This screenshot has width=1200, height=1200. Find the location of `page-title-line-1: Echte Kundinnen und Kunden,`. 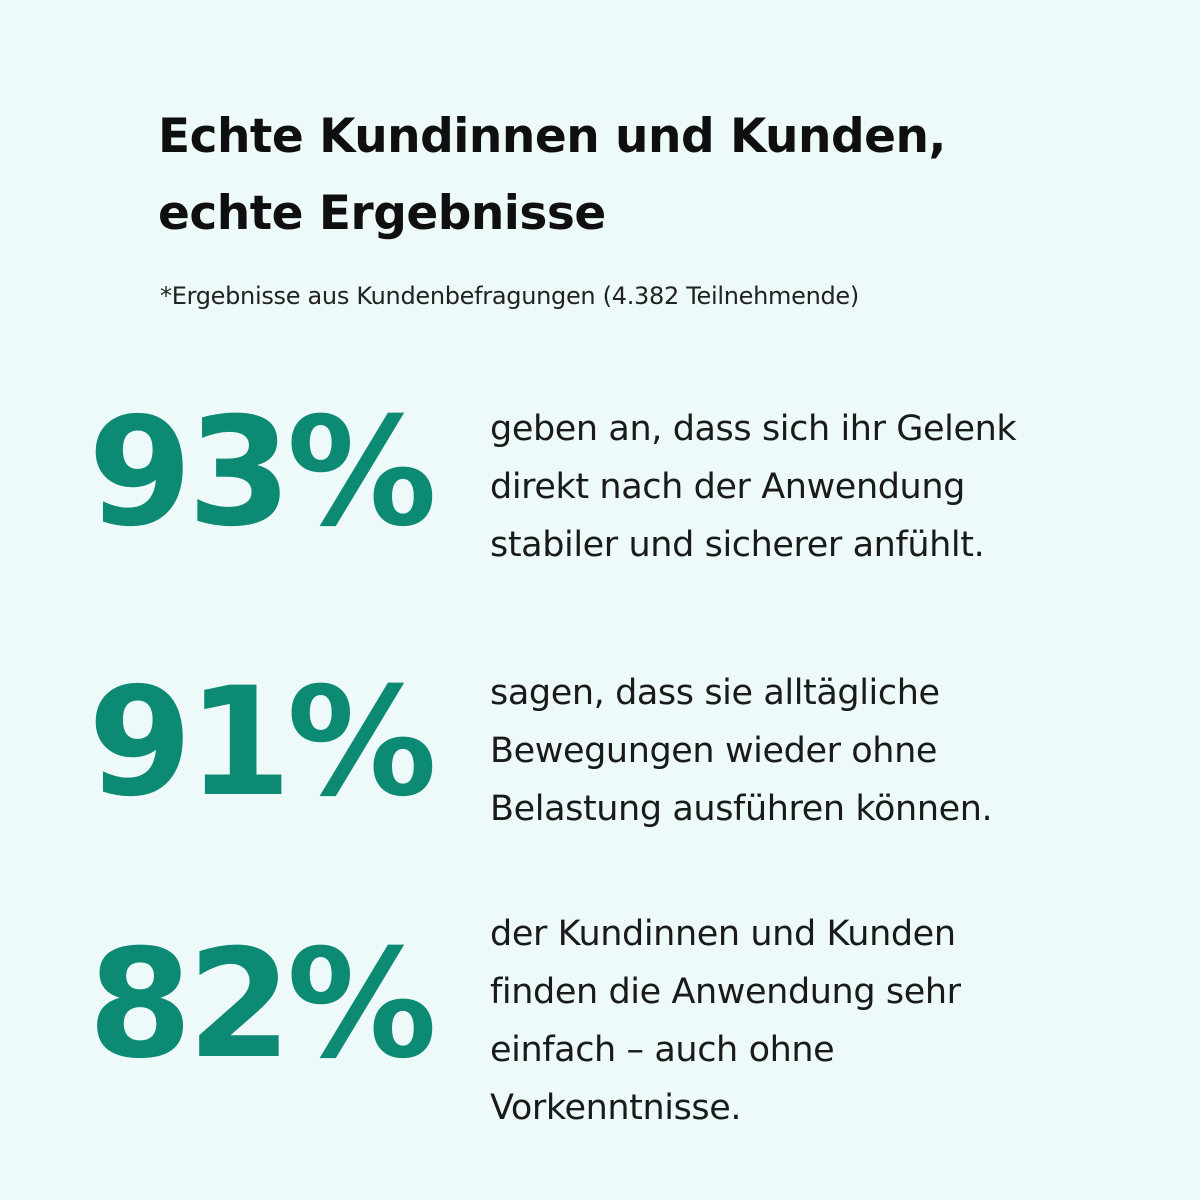

page-title-line-1: Echte Kundinnen und Kunden, is located at coordinates (552, 136).